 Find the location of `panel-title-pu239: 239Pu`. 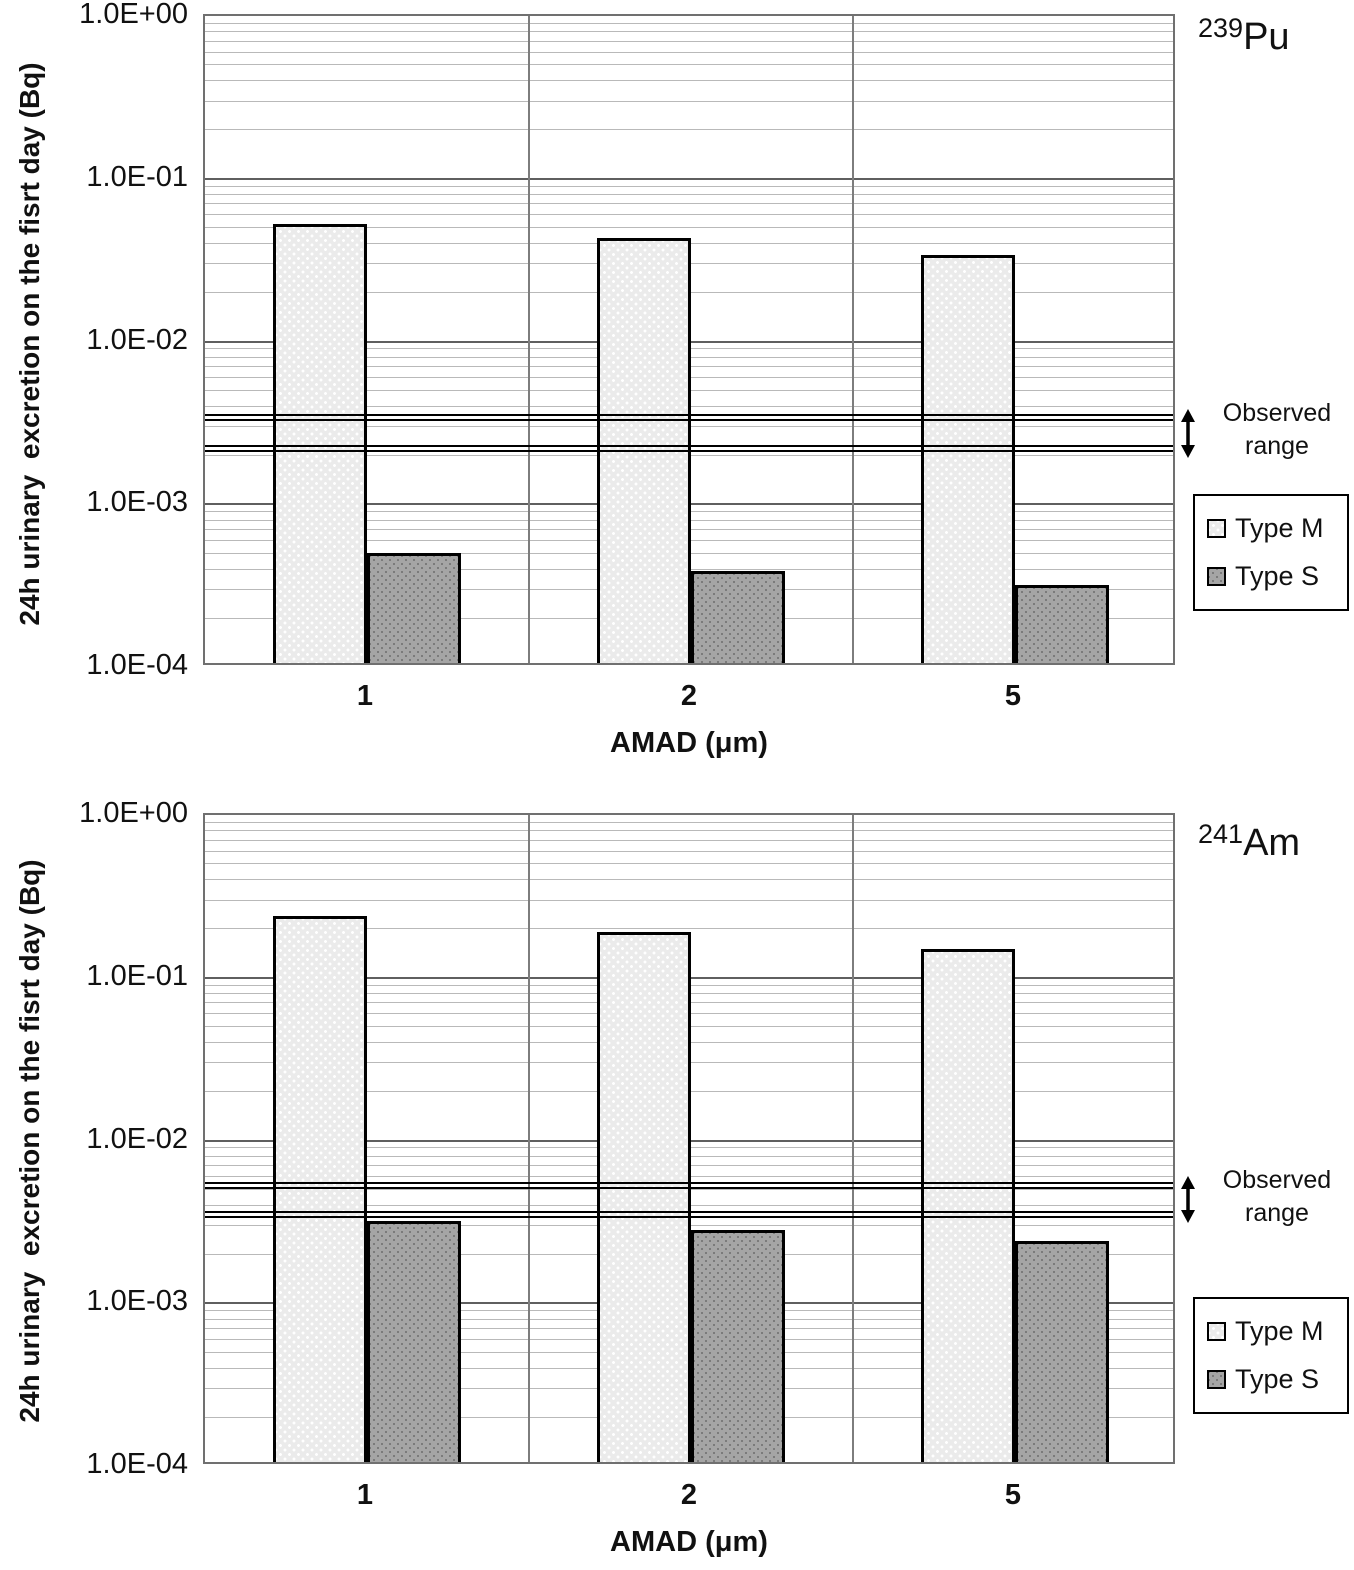

panel-title-pu239: 239Pu is located at coordinates (1276, 36).